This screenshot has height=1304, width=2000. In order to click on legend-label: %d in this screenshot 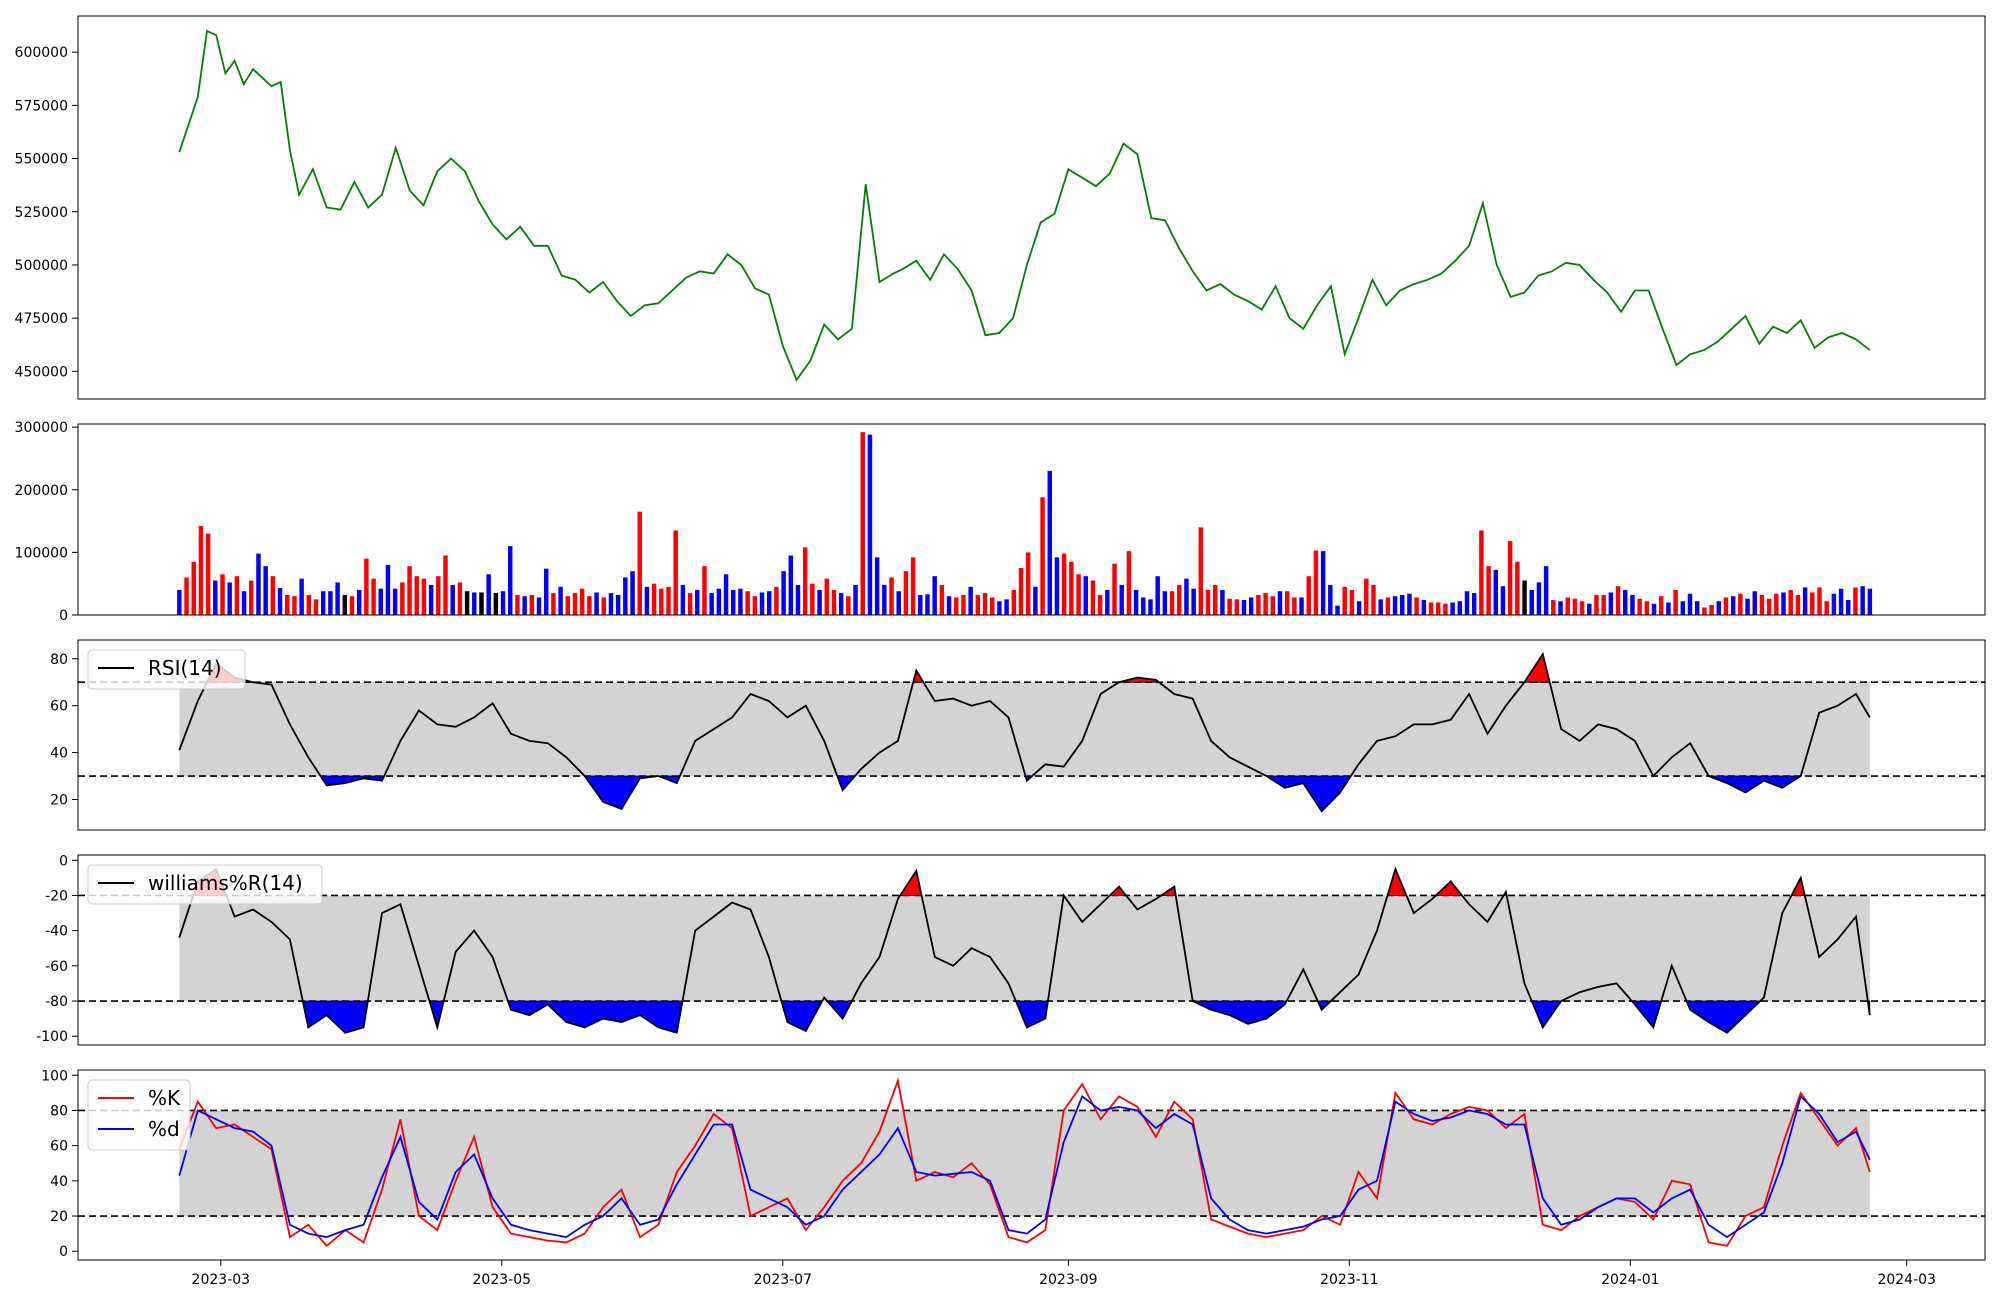, I will do `click(164, 1129)`.